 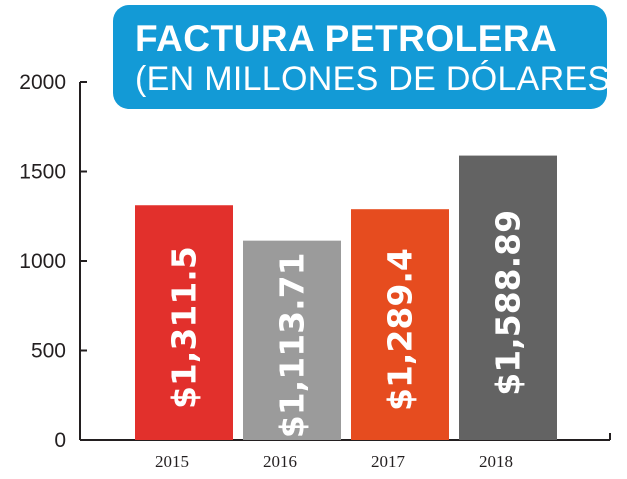 I want to click on x-category-label: 2018, so click(x=496, y=461).